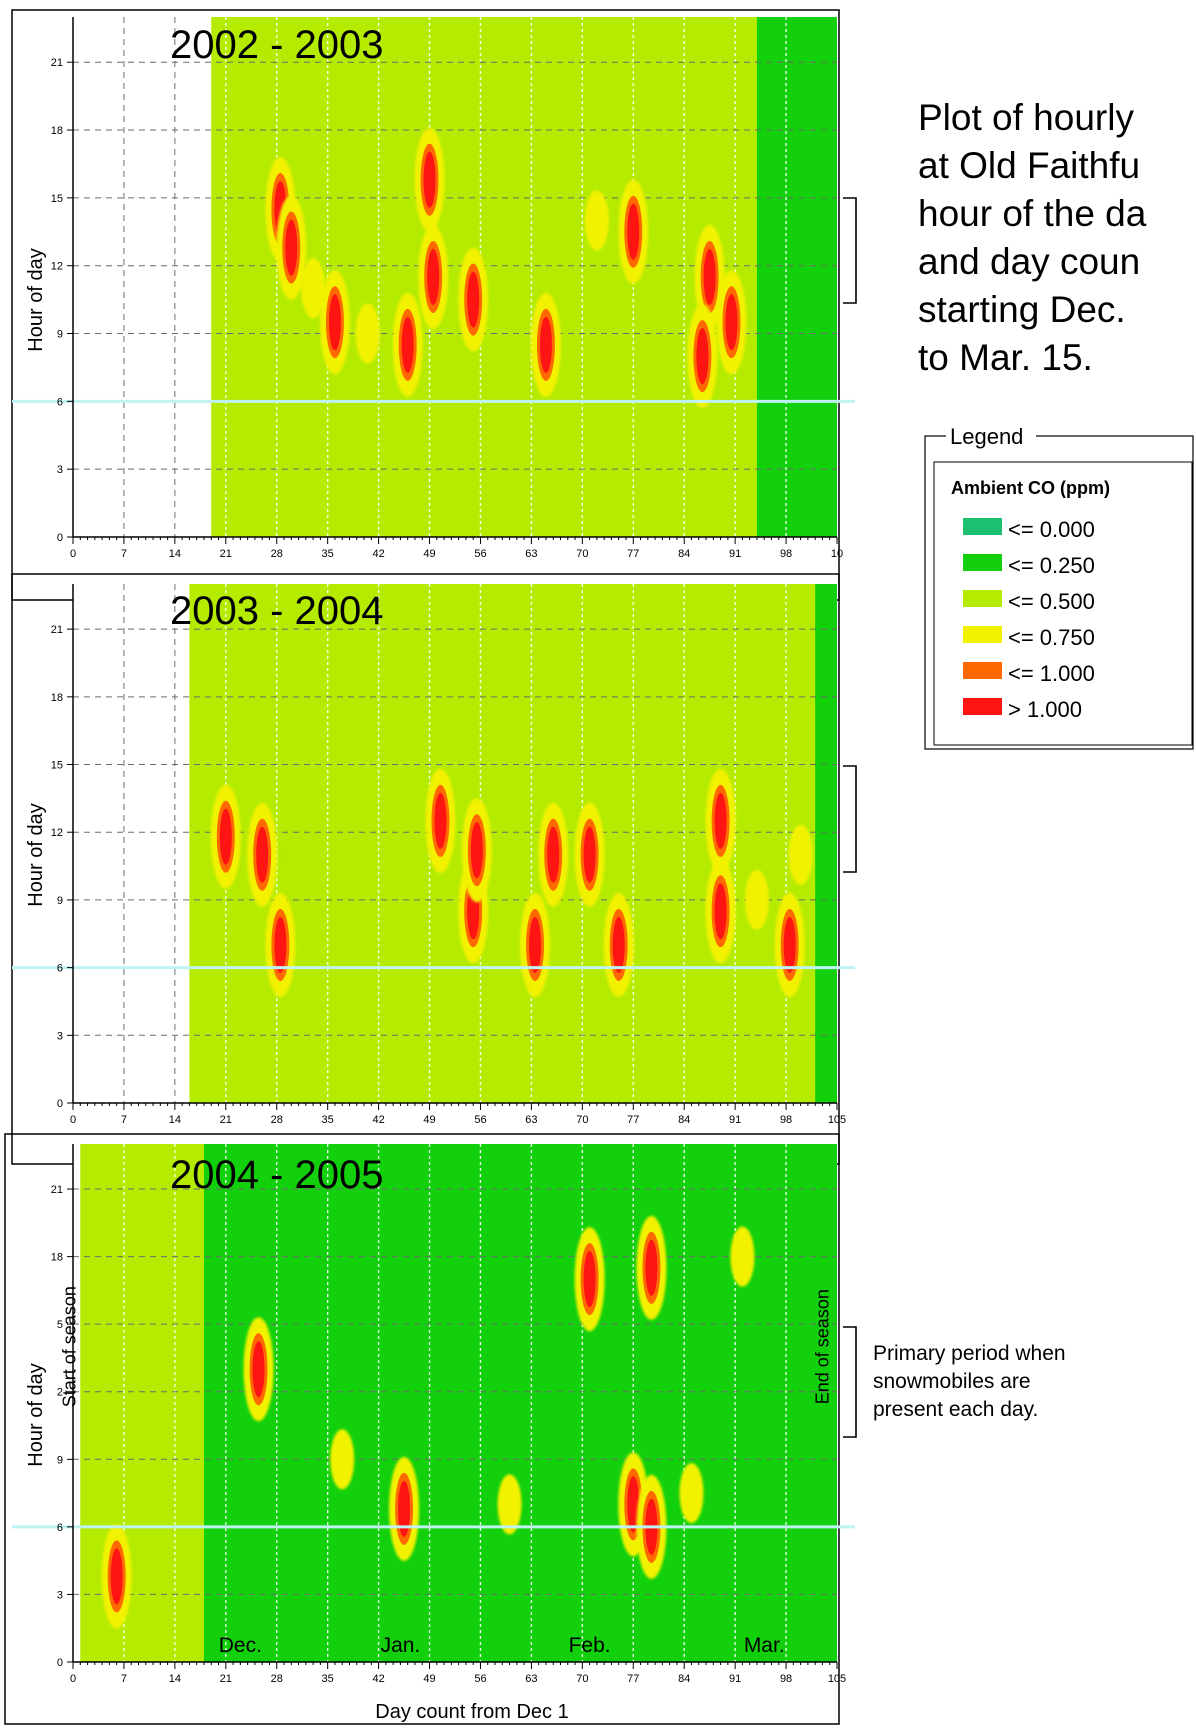  Describe the element at coordinates (822, 1346) in the screenshot. I see `season-end-label: End of season` at that location.